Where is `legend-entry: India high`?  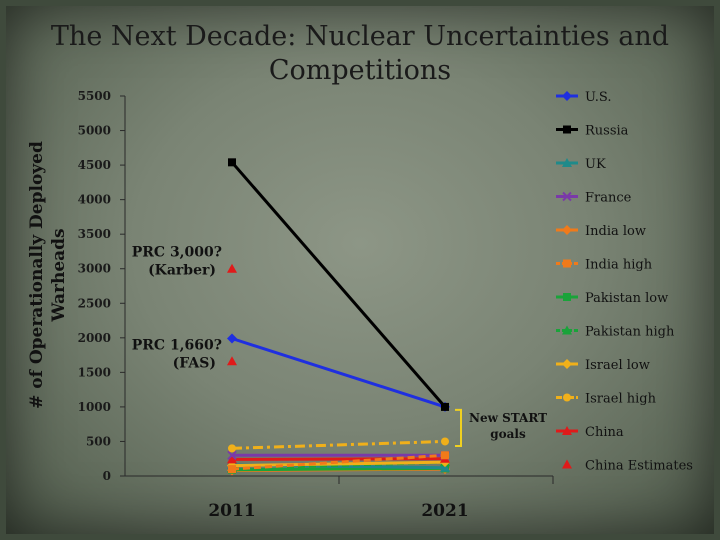
legend-entry: India high is located at coordinates (604, 265).